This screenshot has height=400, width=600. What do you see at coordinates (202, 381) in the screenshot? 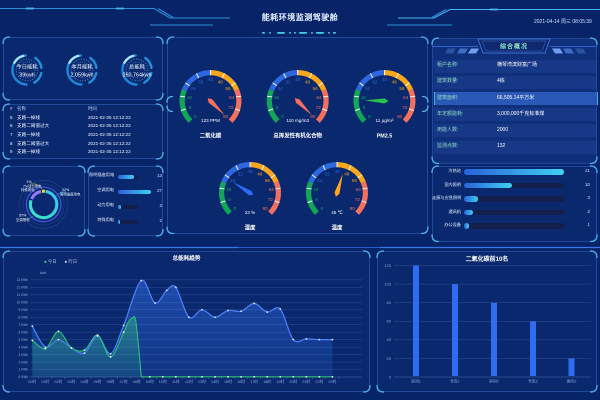
I see `svg-text: 13时` at bounding box center [202, 381].